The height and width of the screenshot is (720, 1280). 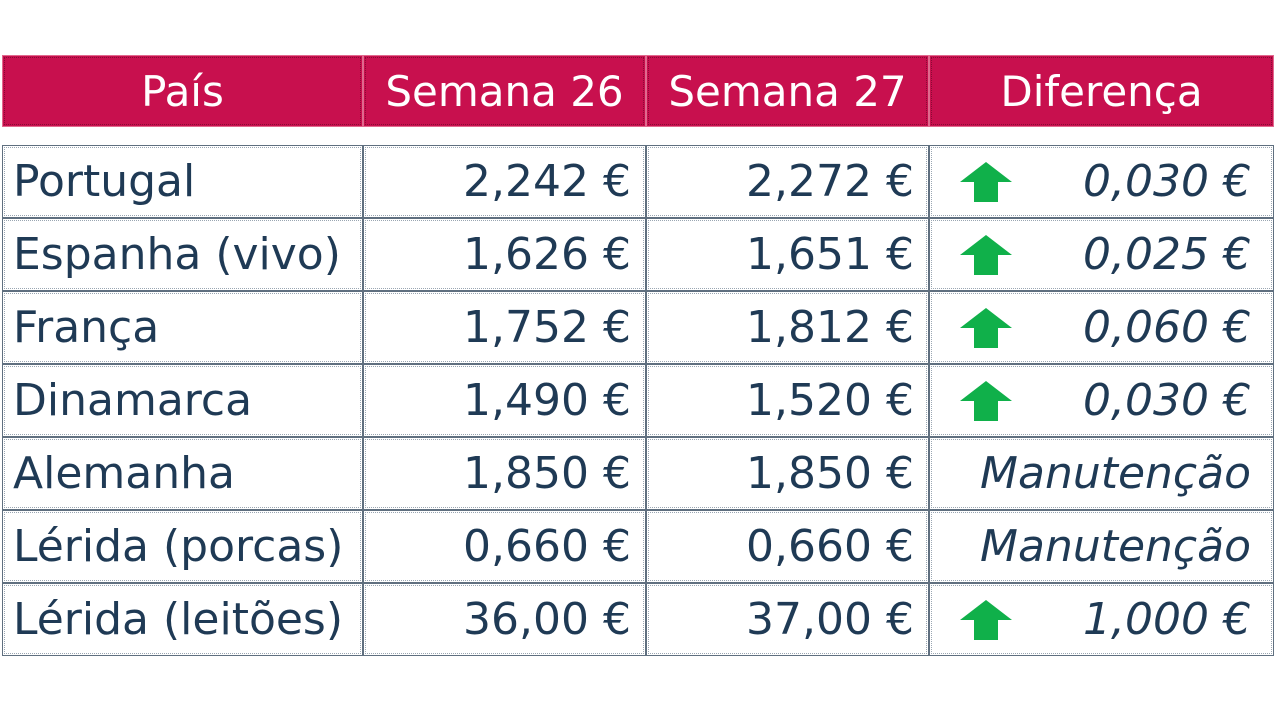 What do you see at coordinates (787, 181) in the screenshot?
I see `week27-value: 2,272 €` at bounding box center [787, 181].